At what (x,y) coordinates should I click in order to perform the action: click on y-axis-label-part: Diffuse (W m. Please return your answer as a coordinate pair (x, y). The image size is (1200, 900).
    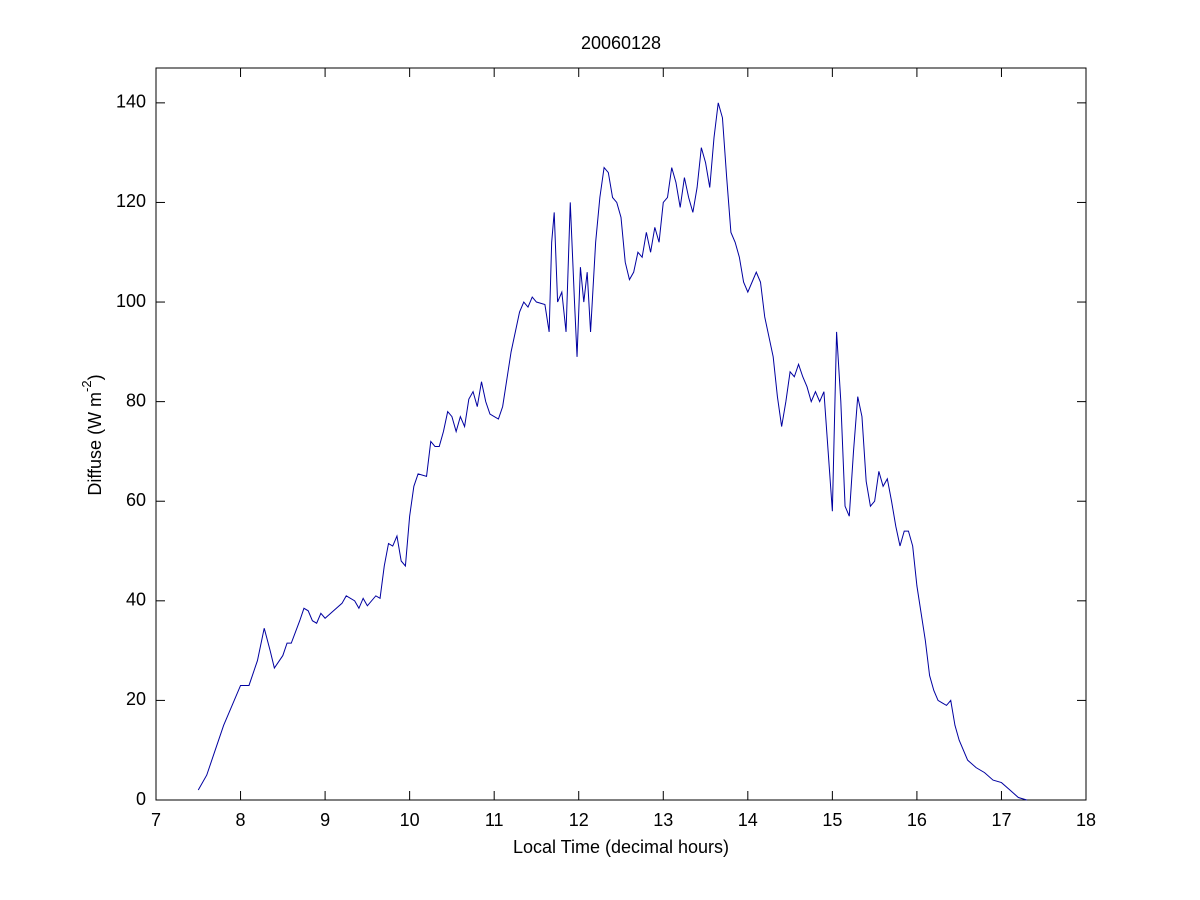
    Looking at the image, I should click on (95, 444).